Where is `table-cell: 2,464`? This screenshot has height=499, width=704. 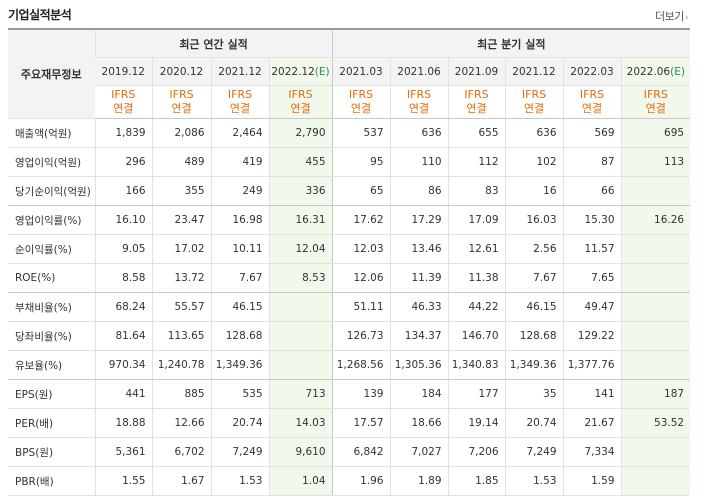
table-cell: 2,464 is located at coordinates (239, 133).